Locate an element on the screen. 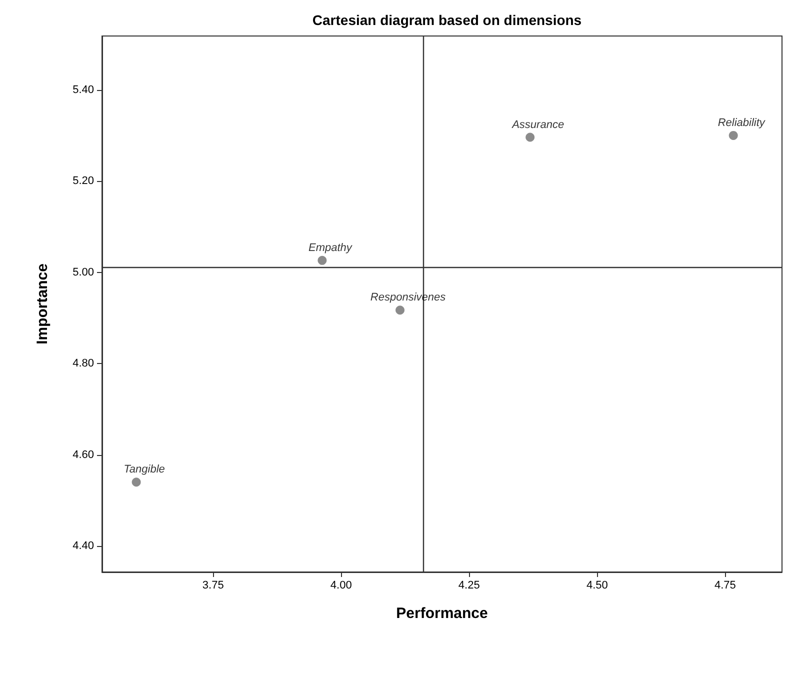 The width and height of the screenshot is (794, 676). x-axis-title: Performance is located at coordinates (442, 613).